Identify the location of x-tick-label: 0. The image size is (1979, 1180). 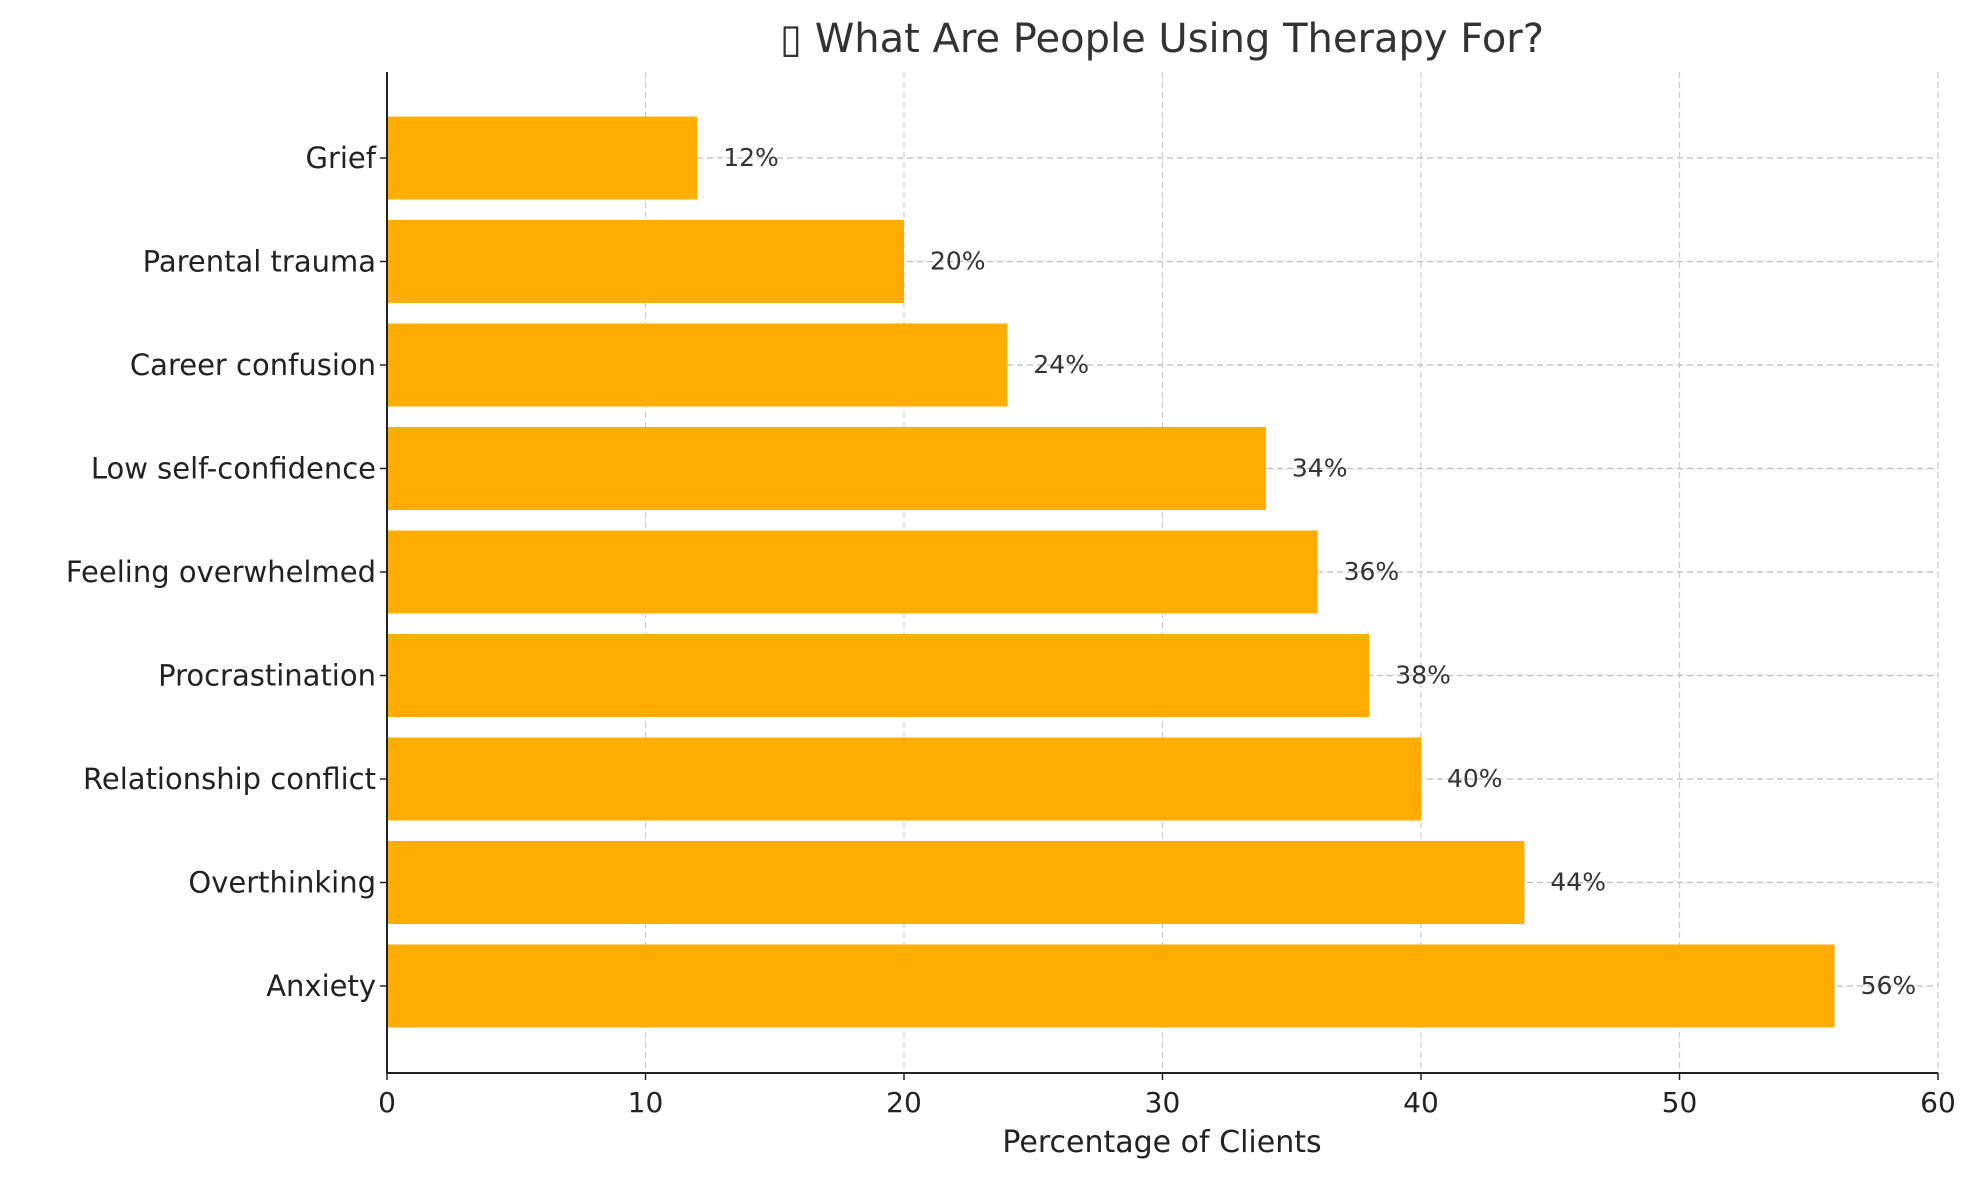
(387, 1102).